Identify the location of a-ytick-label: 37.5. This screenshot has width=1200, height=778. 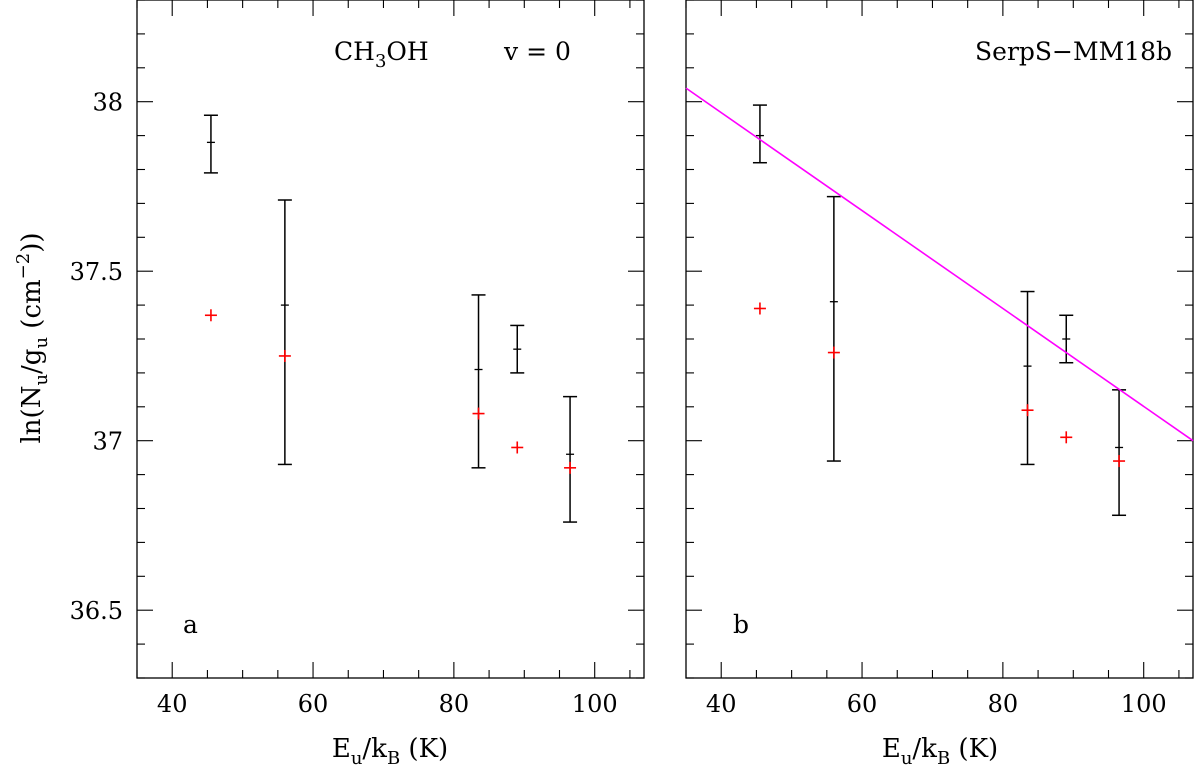
(96, 272).